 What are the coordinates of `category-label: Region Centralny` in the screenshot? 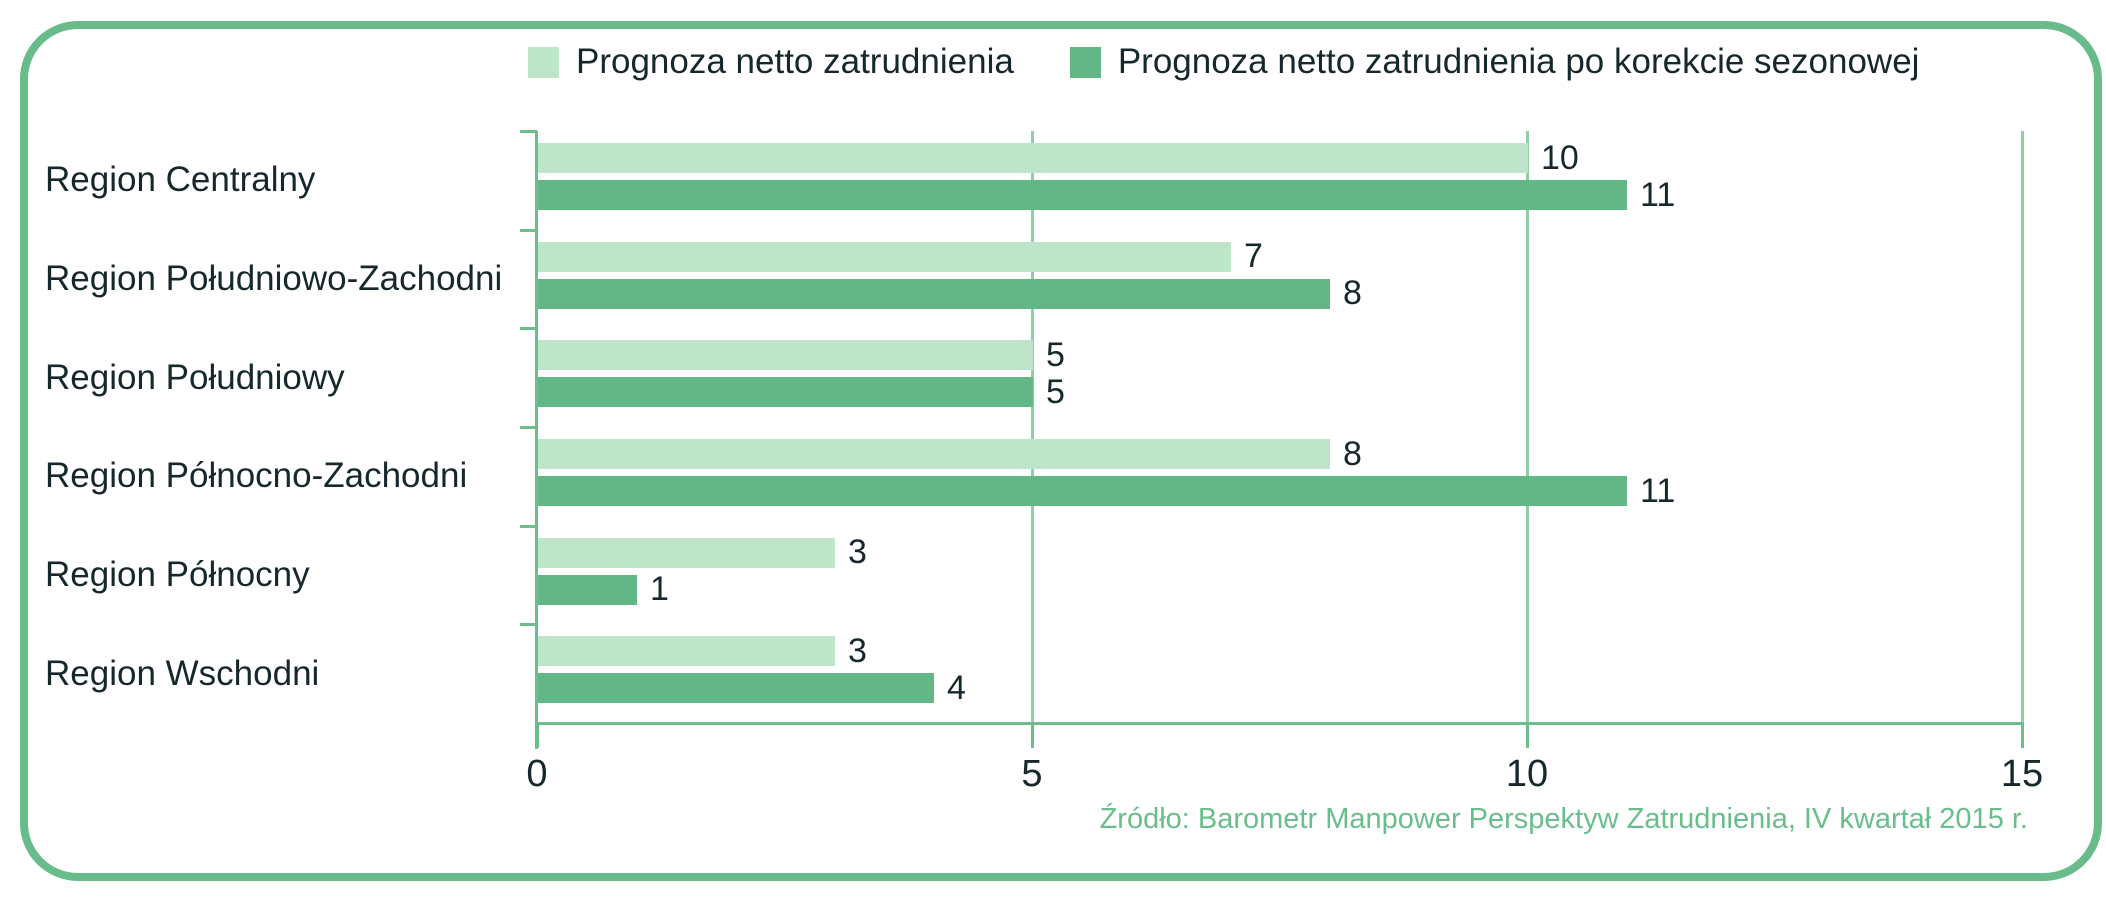 It's located at (180, 180).